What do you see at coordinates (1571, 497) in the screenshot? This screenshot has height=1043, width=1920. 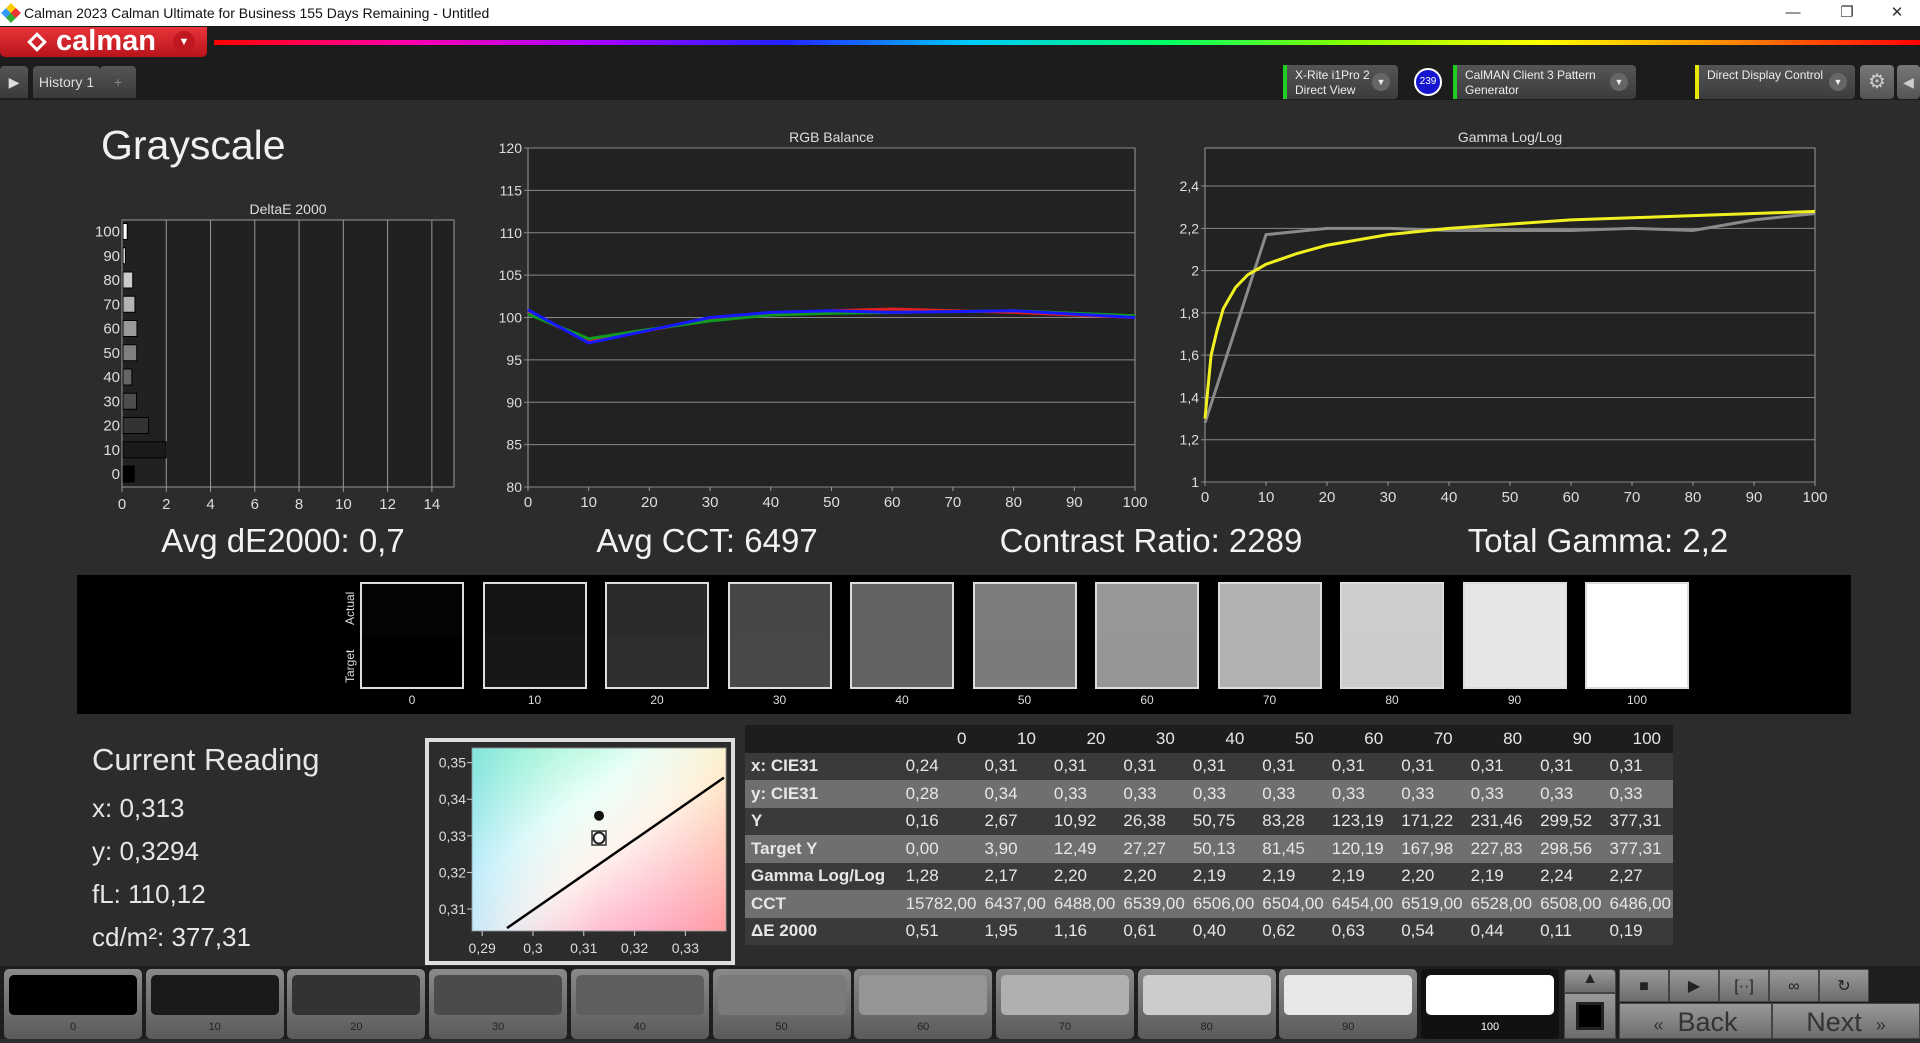 I see `x-tick-label: 60` at bounding box center [1571, 497].